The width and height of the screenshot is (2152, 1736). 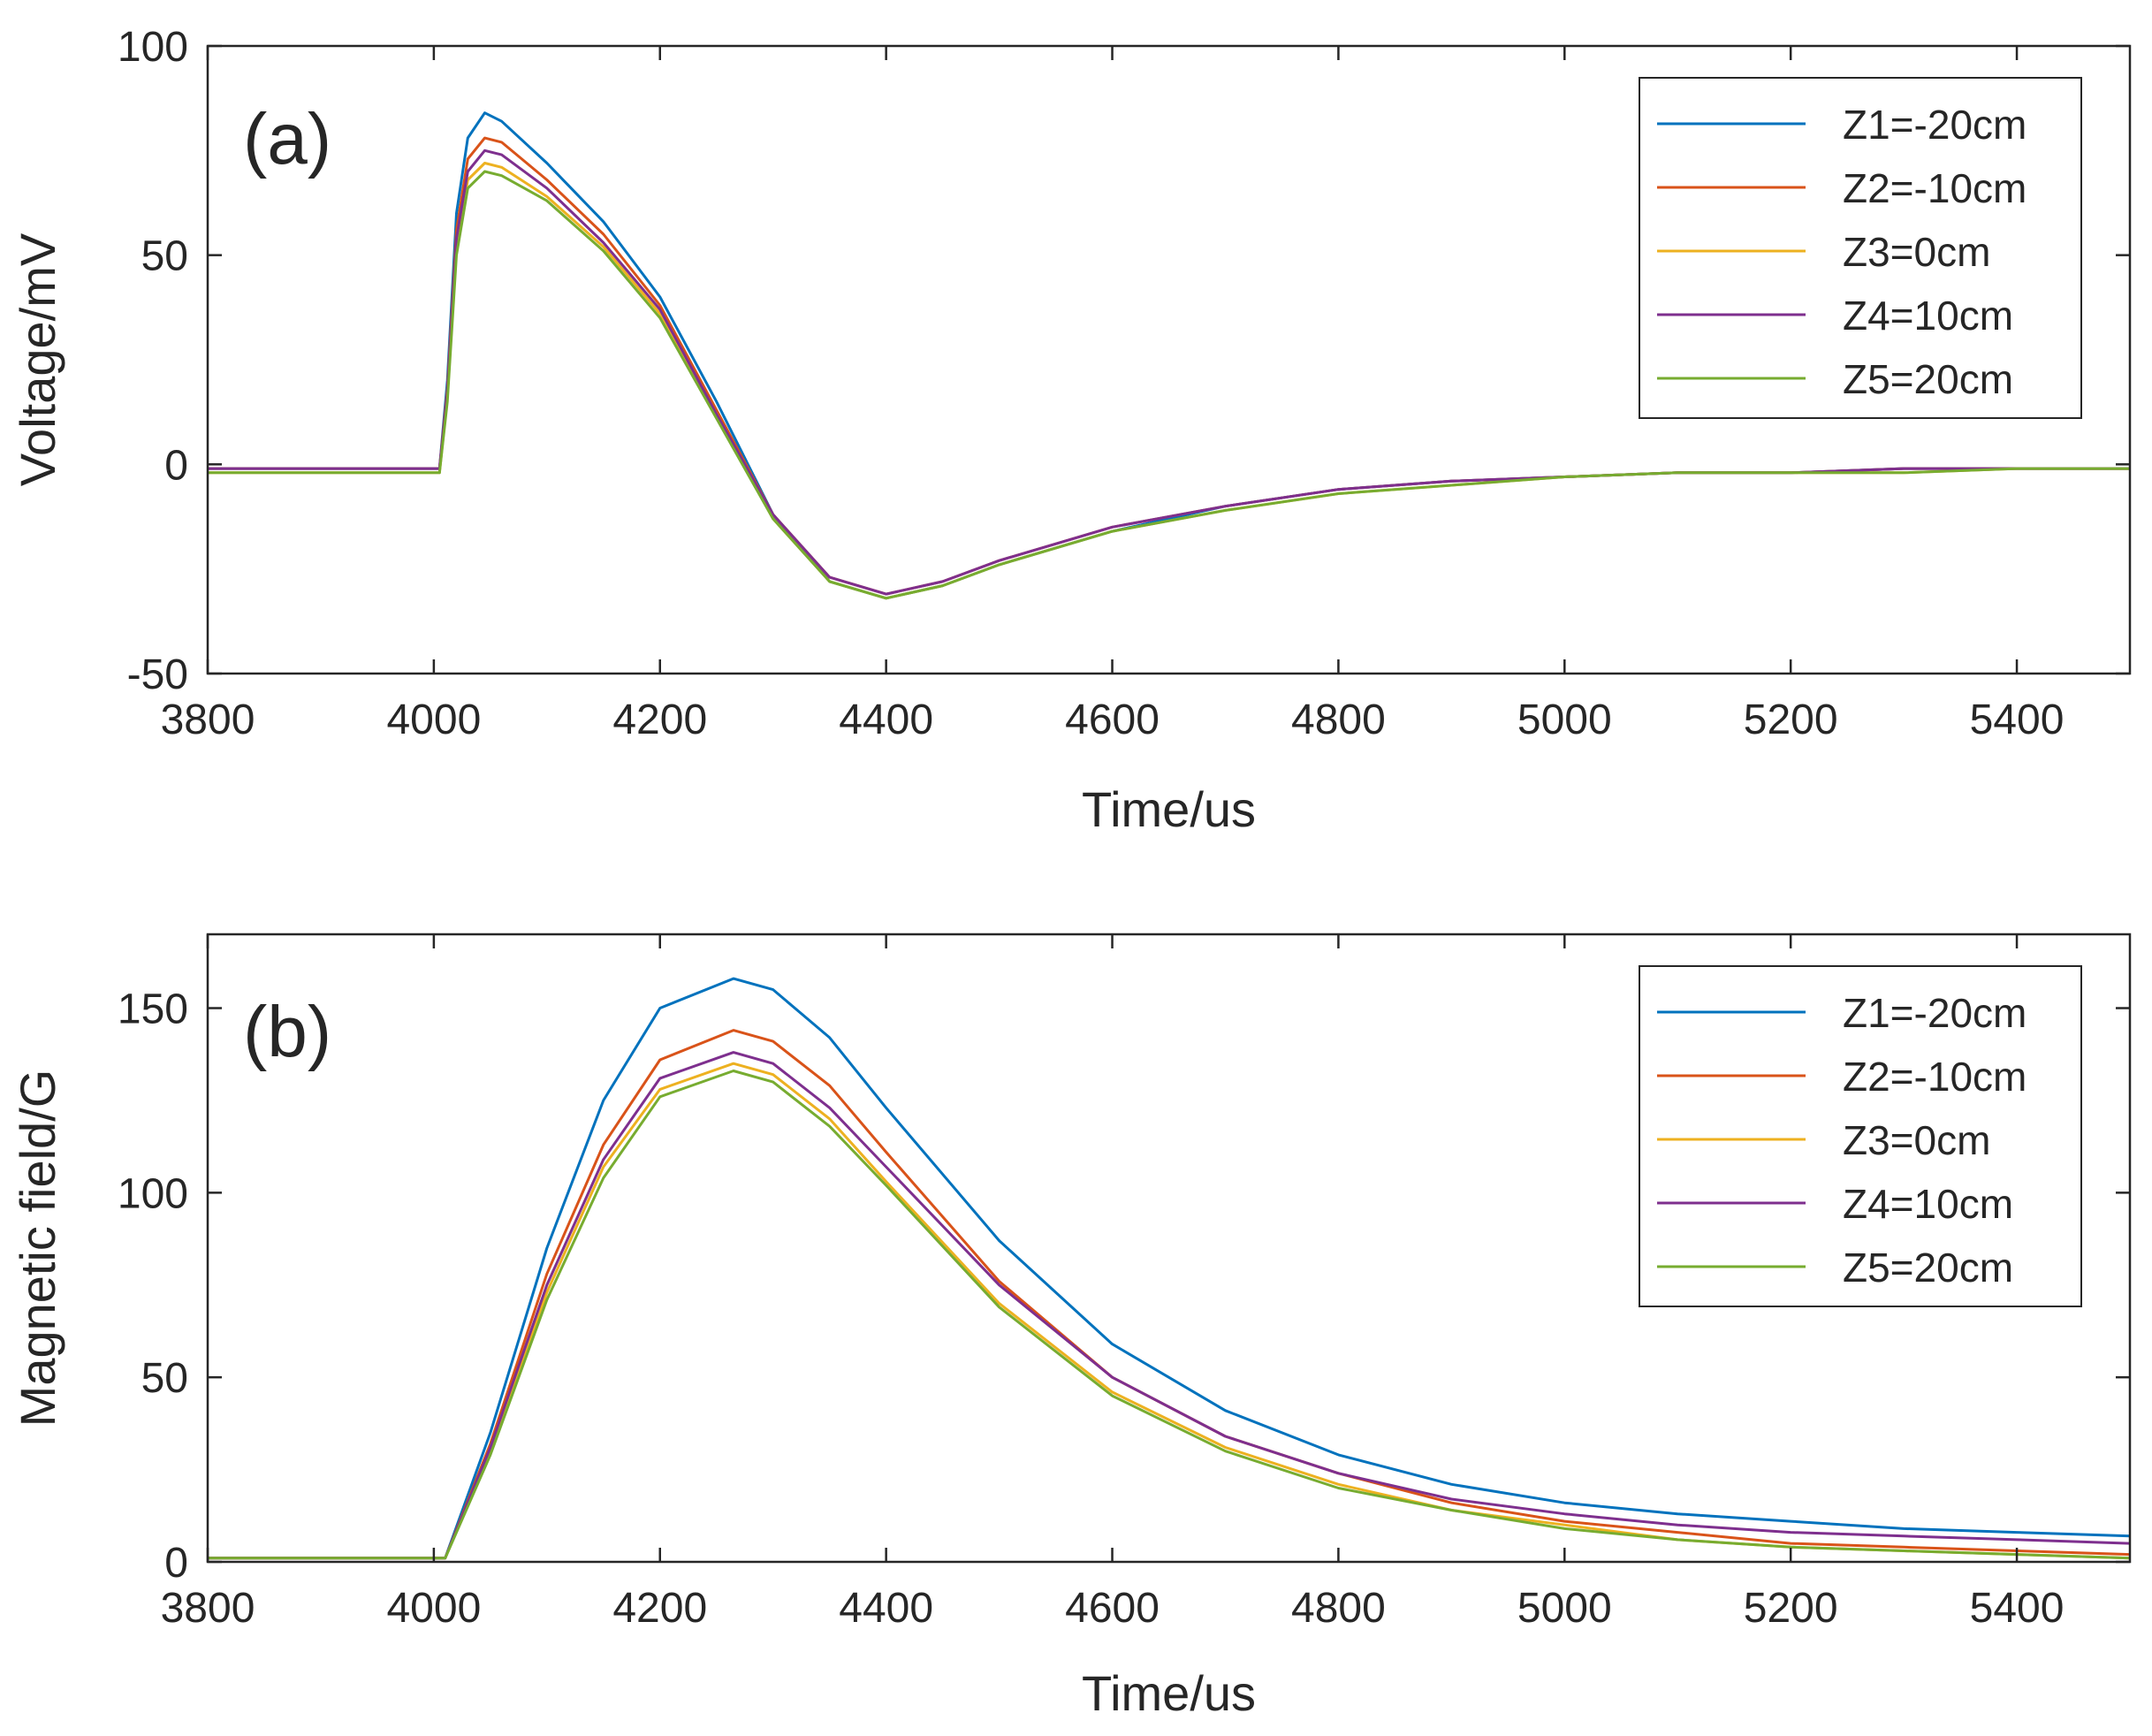 What do you see at coordinates (153, 1010) in the screenshot?
I see `y-tick-label: 150` at bounding box center [153, 1010].